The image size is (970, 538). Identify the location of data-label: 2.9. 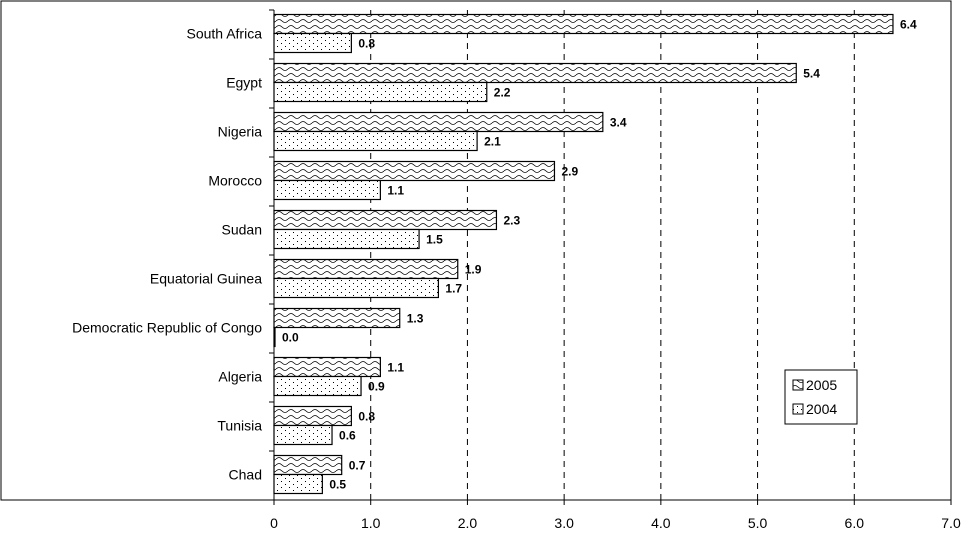
(569, 172).